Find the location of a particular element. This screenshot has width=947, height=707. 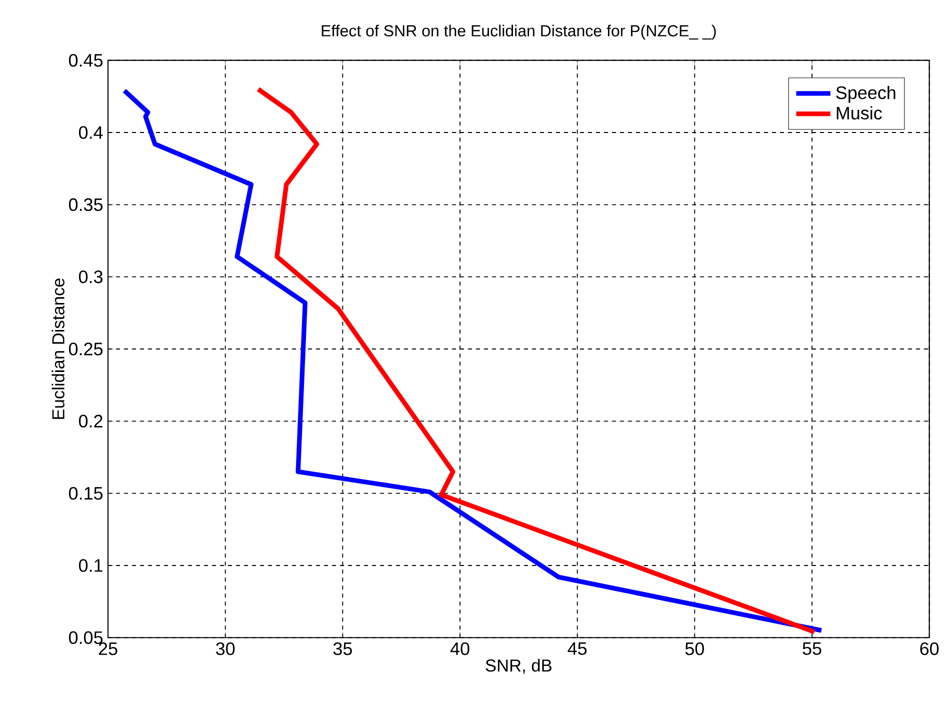

y-tick-label: 0.3 is located at coordinates (90, 277).